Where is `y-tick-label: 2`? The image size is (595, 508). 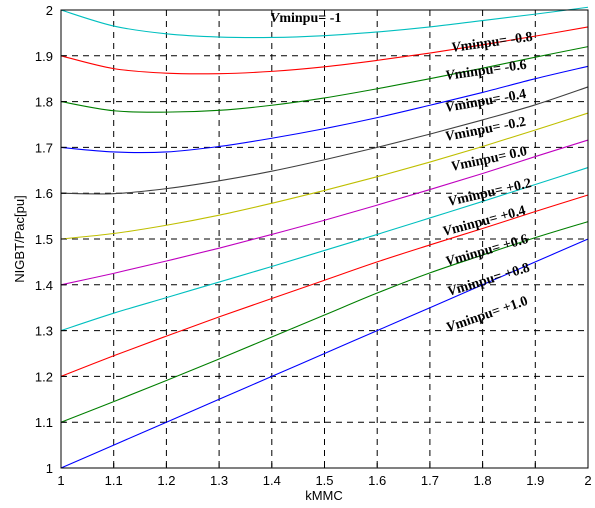
y-tick-label: 2 is located at coordinates (49, 10).